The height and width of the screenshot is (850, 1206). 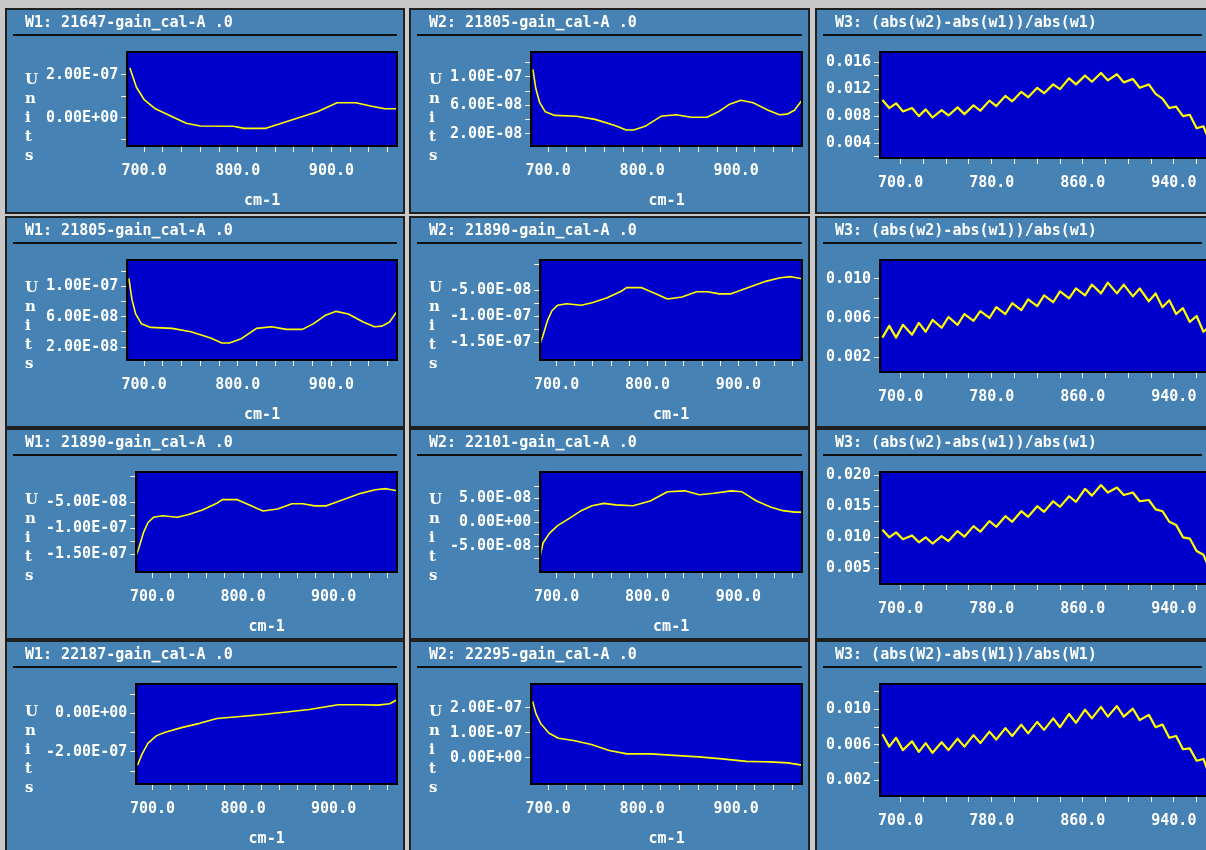 What do you see at coordinates (849, 474) in the screenshot?
I see `y-tick-label: 0.020` at bounding box center [849, 474].